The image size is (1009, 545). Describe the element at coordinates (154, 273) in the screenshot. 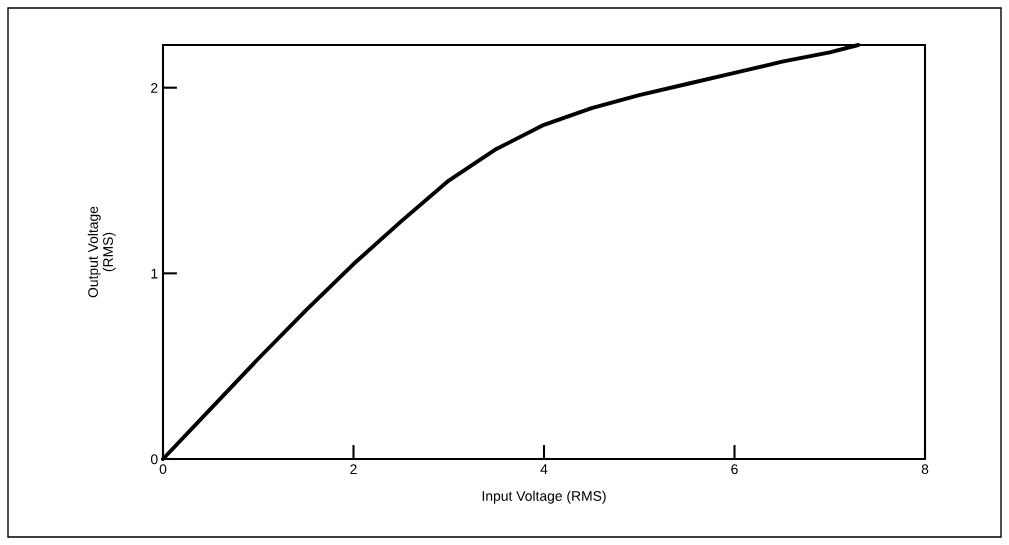

I see `y-tick-label: 1` at that location.